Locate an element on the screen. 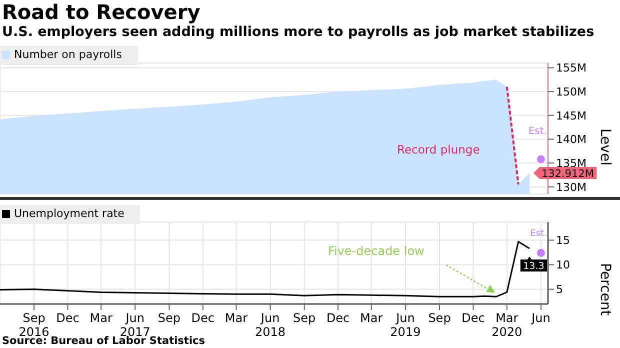 The height and width of the screenshot is (348, 620). y-tick-label: 10 is located at coordinates (563, 265).